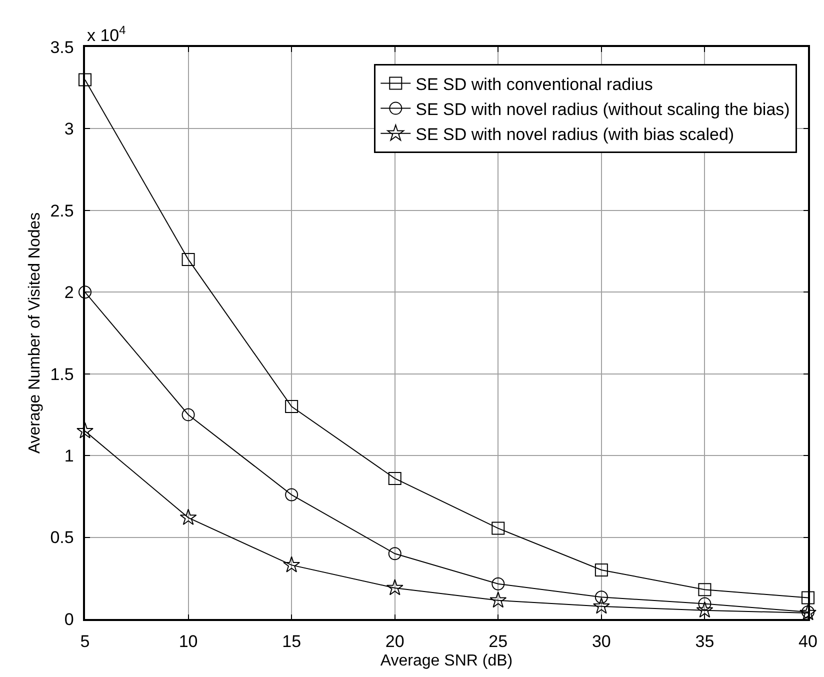  What do you see at coordinates (808, 642) in the screenshot?
I see `x-tick-label: 40` at bounding box center [808, 642].